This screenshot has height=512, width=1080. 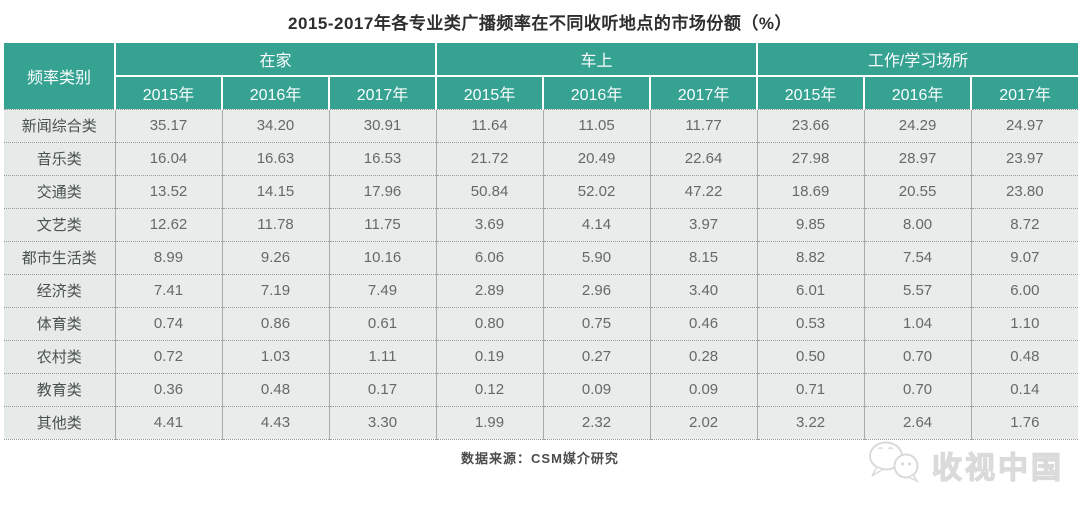 I want to click on value-cell: 0.12, so click(x=489, y=389).